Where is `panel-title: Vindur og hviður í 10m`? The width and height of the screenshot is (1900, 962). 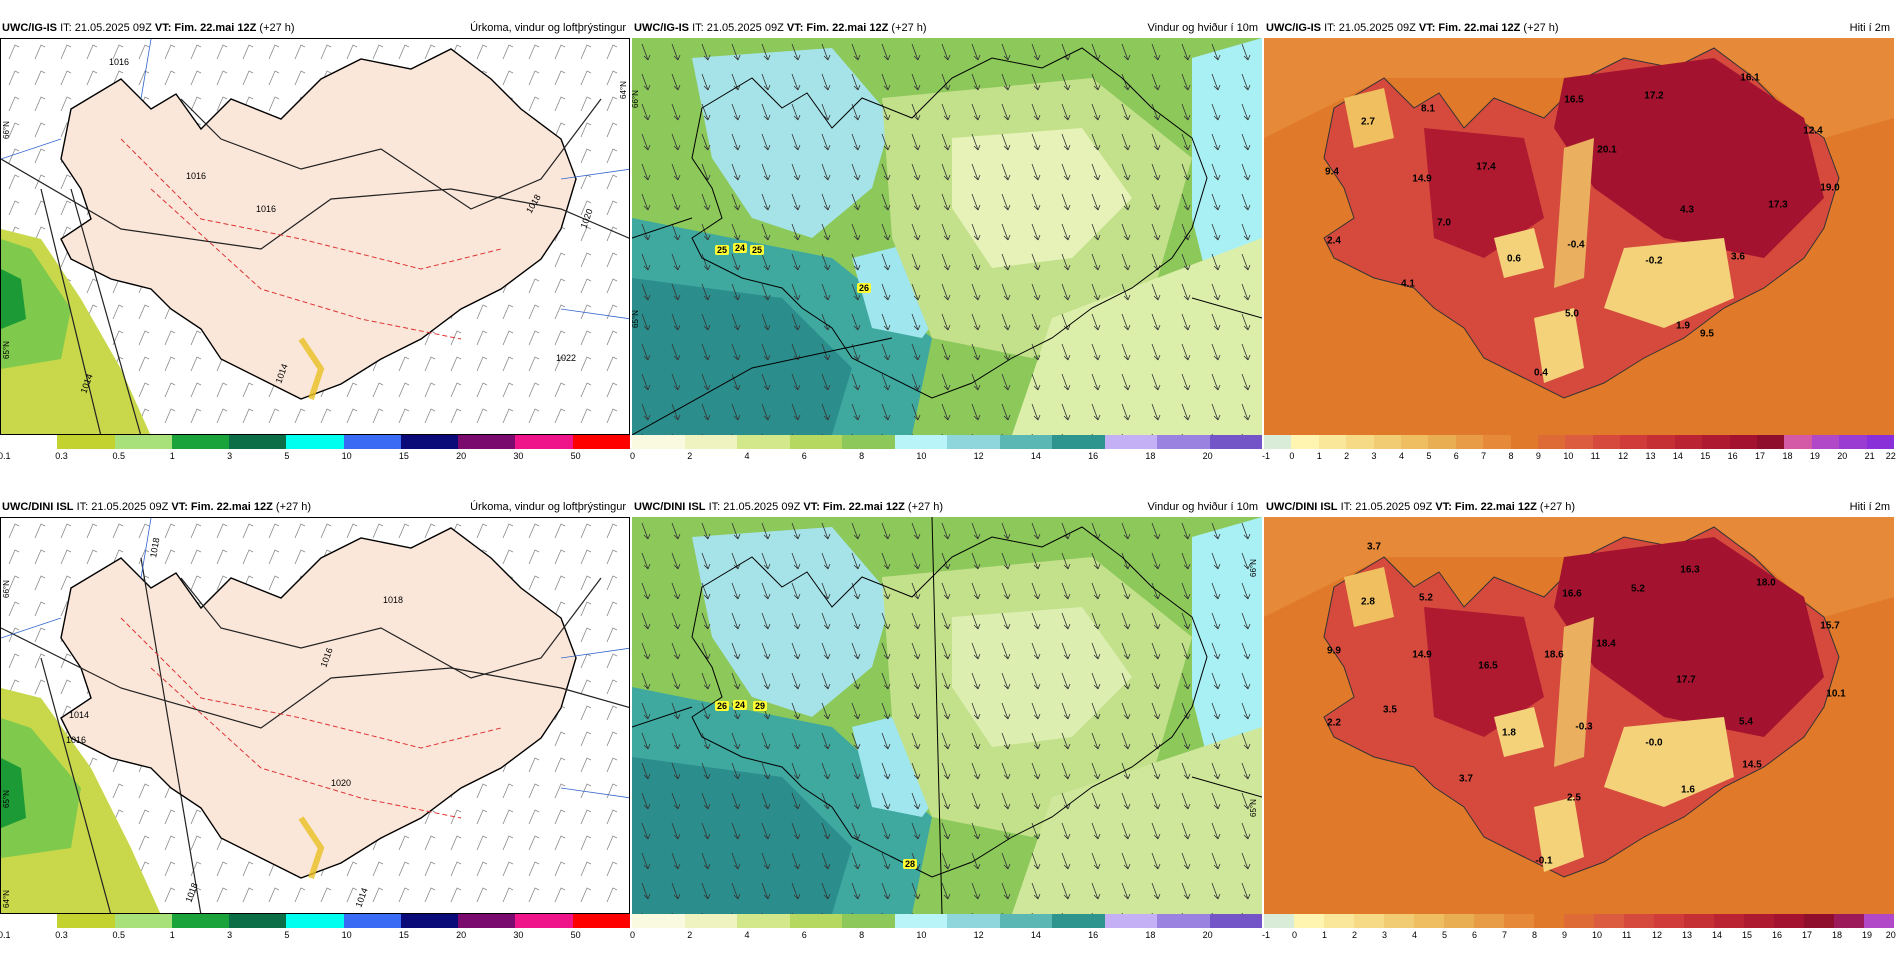
panel-title: Vindur og hviður í 10m is located at coordinates (1202, 507).